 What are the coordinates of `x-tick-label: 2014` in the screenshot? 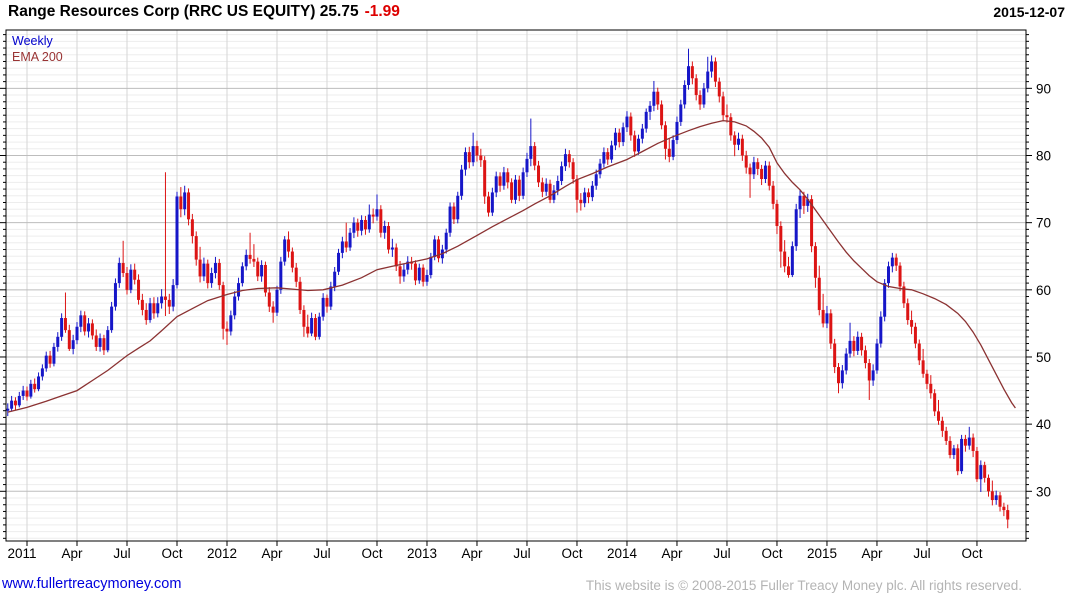 It's located at (622, 553).